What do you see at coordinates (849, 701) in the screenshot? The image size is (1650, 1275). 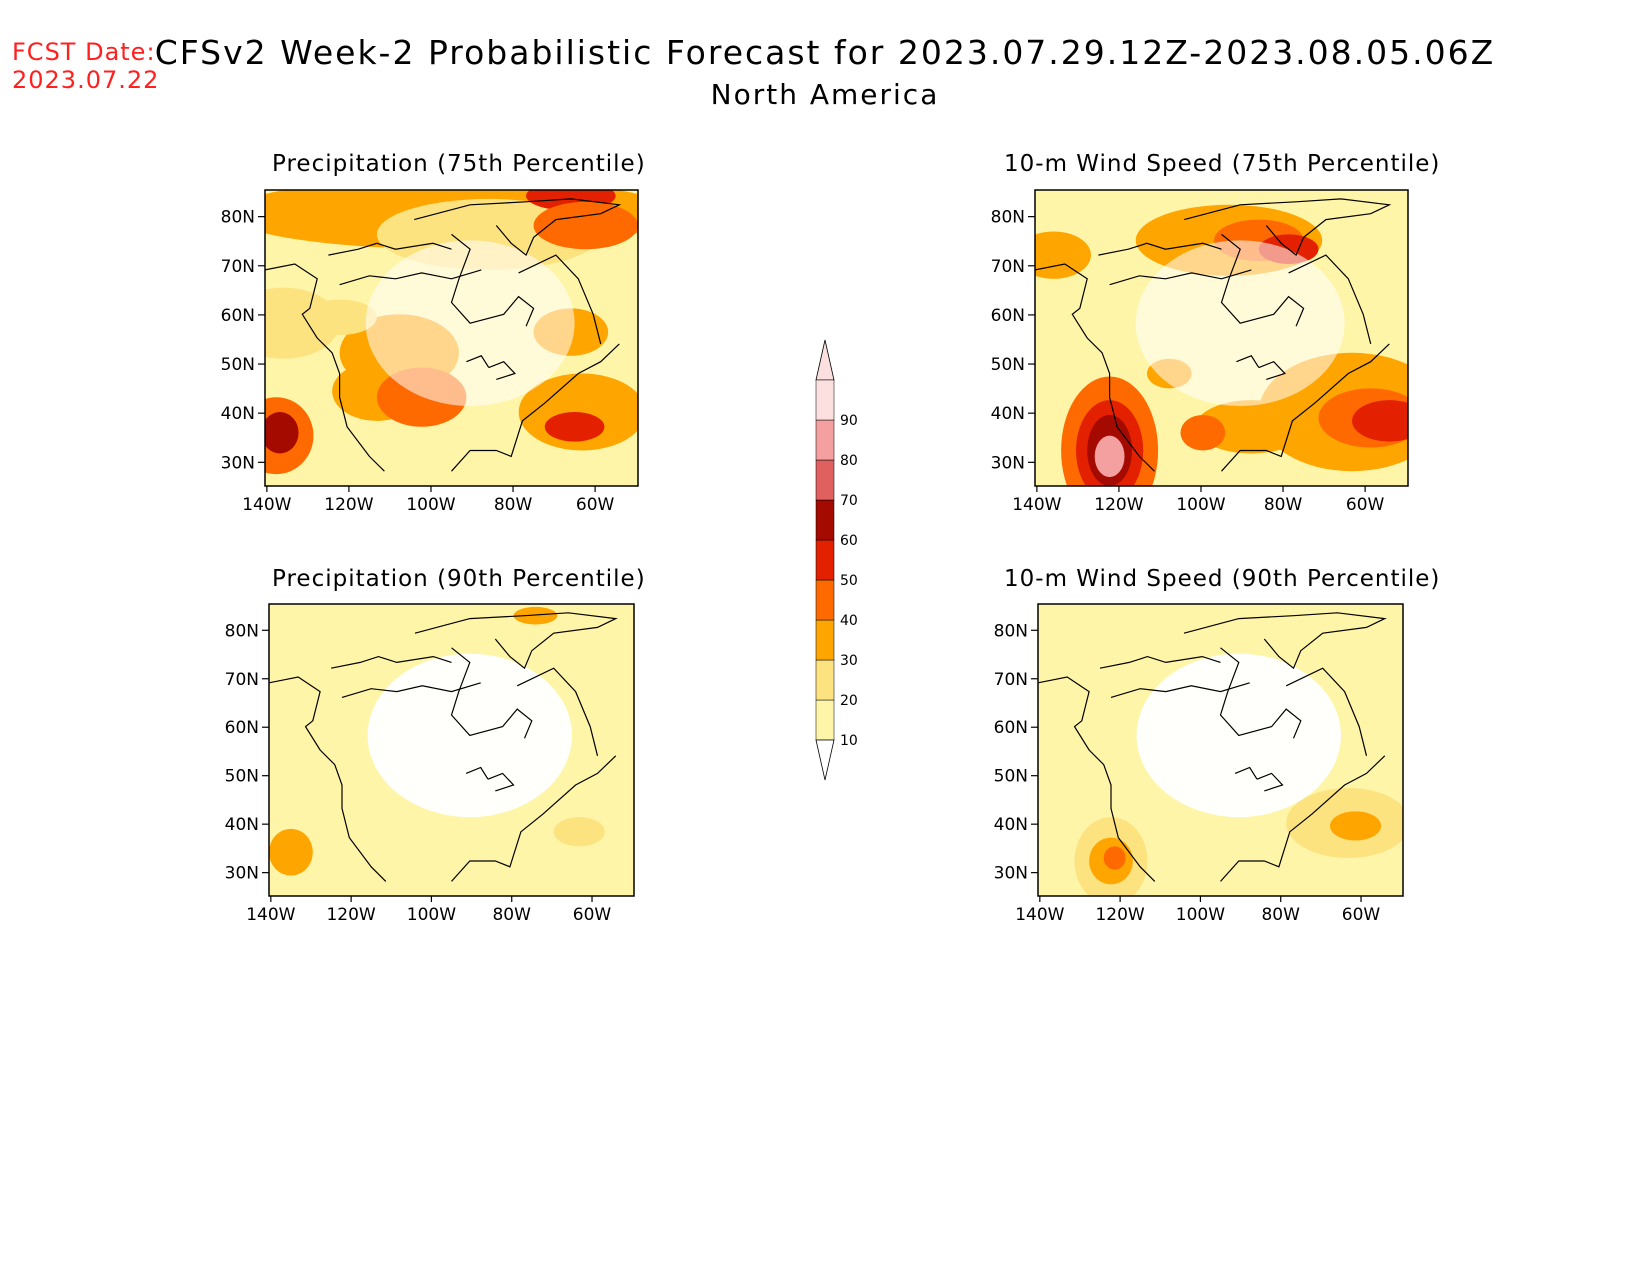 I see `colorbar-label-20: 20` at bounding box center [849, 701].